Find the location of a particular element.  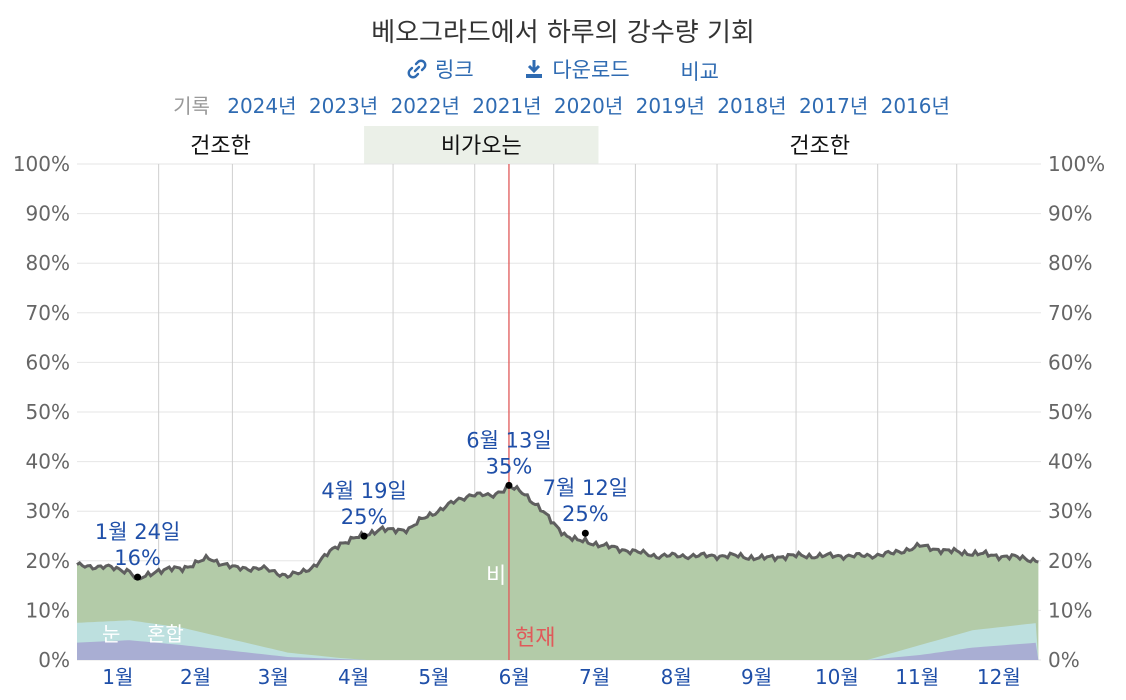

y-tick-left: 50% is located at coordinates (48, 412).